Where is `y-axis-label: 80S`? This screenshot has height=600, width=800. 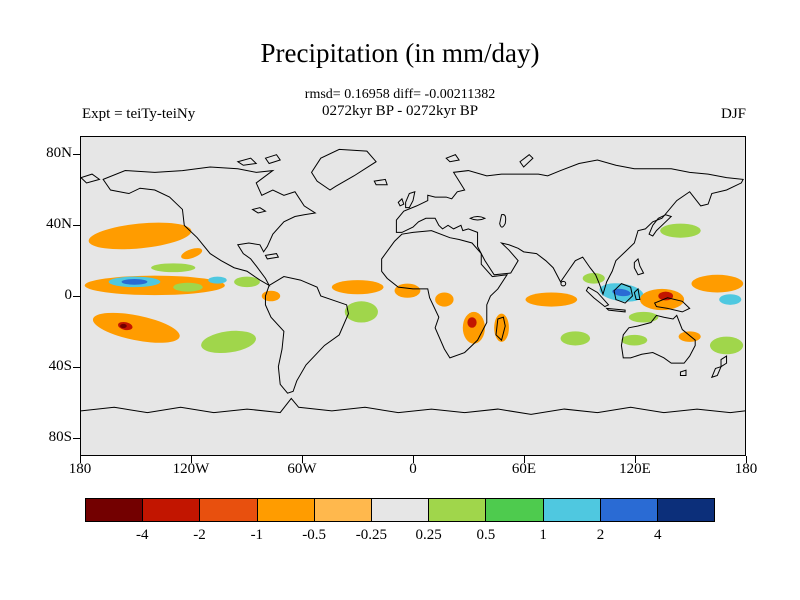
y-axis-label: 80S is located at coordinates (60, 437).